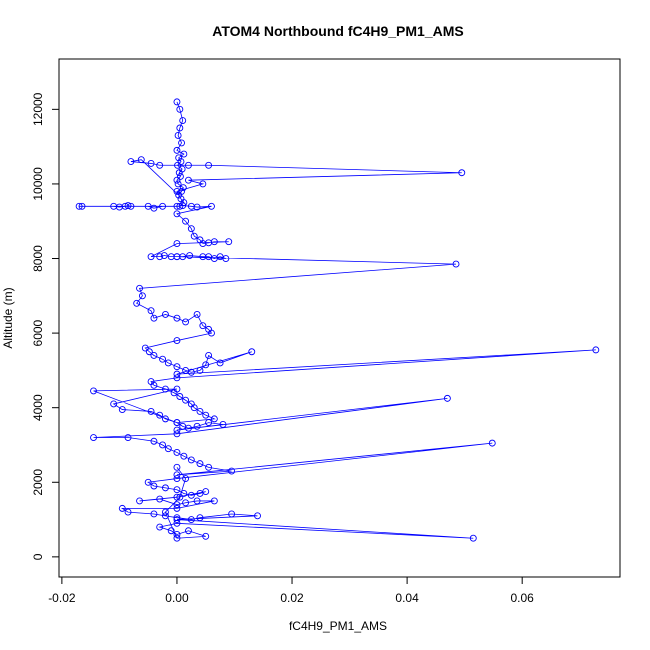 The height and width of the screenshot is (650, 650). I want to click on y-axis: 0 2000 4000 6000 8000 10000 12000, so click(45, 326).